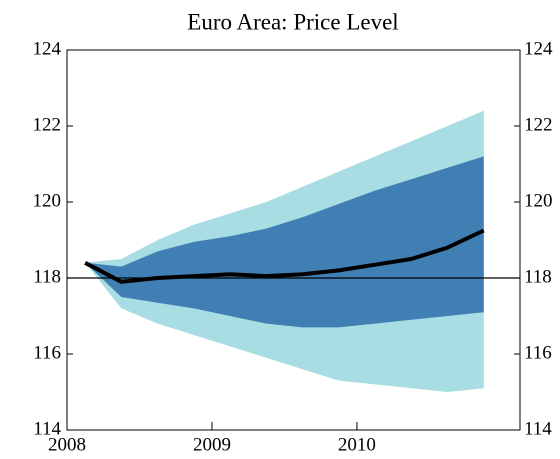 The height and width of the screenshot is (459, 560). Describe the element at coordinates (538, 352) in the screenshot. I see `y2-tick-label: 116` at that location.